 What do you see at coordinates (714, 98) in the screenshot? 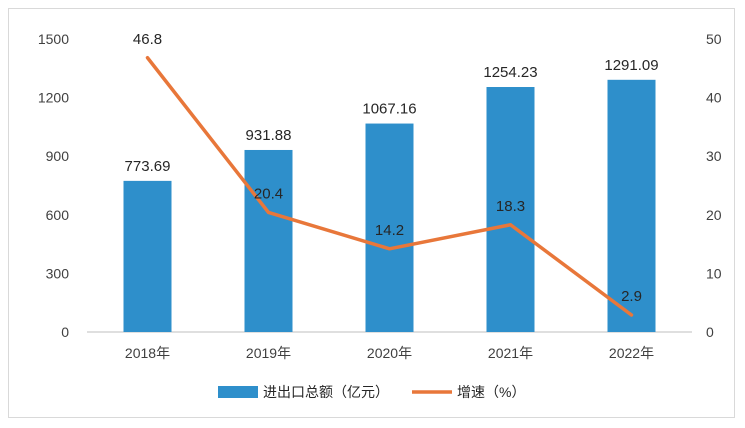
I see `y-right-tick-label: 40` at bounding box center [714, 98].